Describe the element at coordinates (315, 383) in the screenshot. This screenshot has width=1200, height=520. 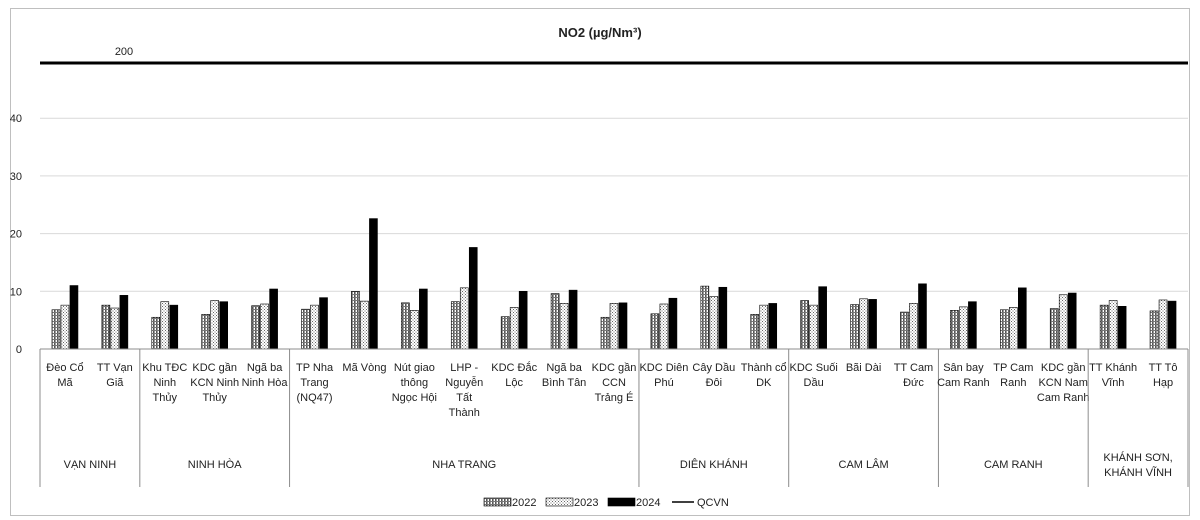
I see `station-label: TP Nha Trang (NQ47)` at that location.